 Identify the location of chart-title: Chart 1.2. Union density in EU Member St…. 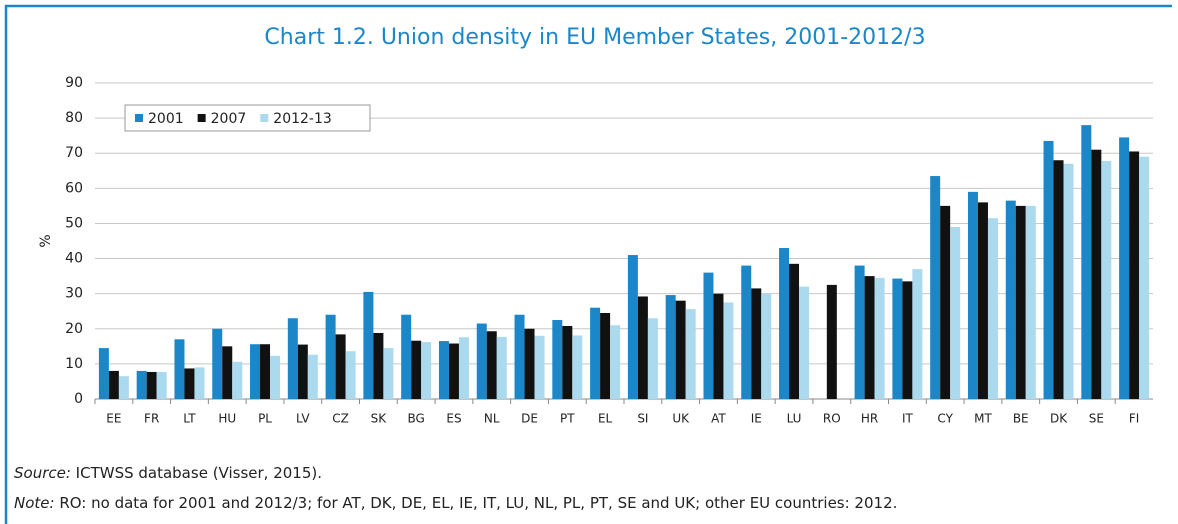
(594, 37).